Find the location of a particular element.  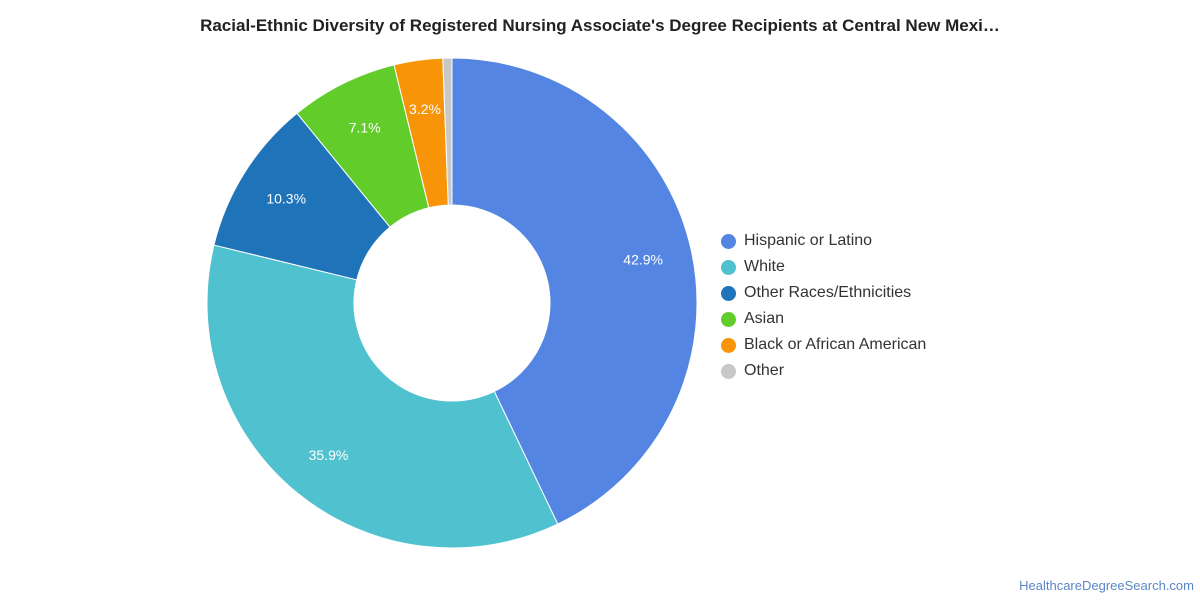

legend-item-asian: Asian is located at coordinates (823, 319).